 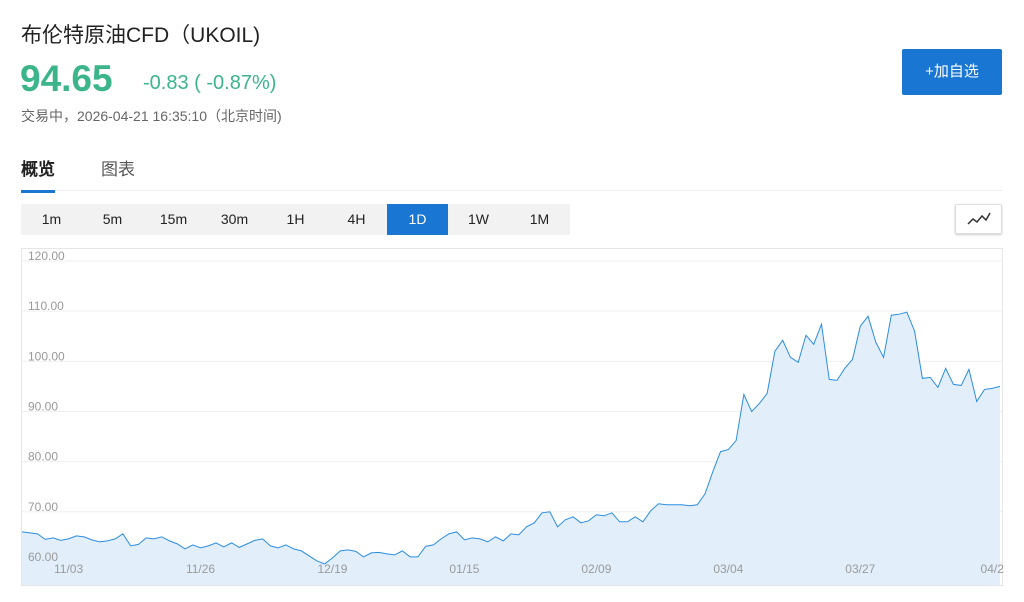 What do you see at coordinates (210, 83) in the screenshot?
I see `price-change: -0.83 ( -0.87%)` at bounding box center [210, 83].